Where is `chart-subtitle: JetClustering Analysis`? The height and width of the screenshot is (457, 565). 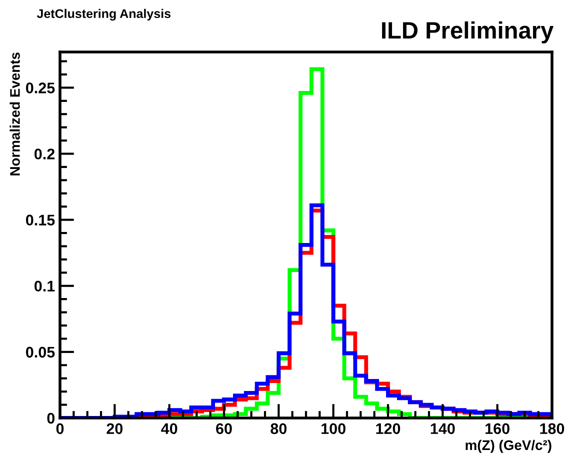 chart-subtitle: JetClustering Analysis is located at coordinates (103, 14).